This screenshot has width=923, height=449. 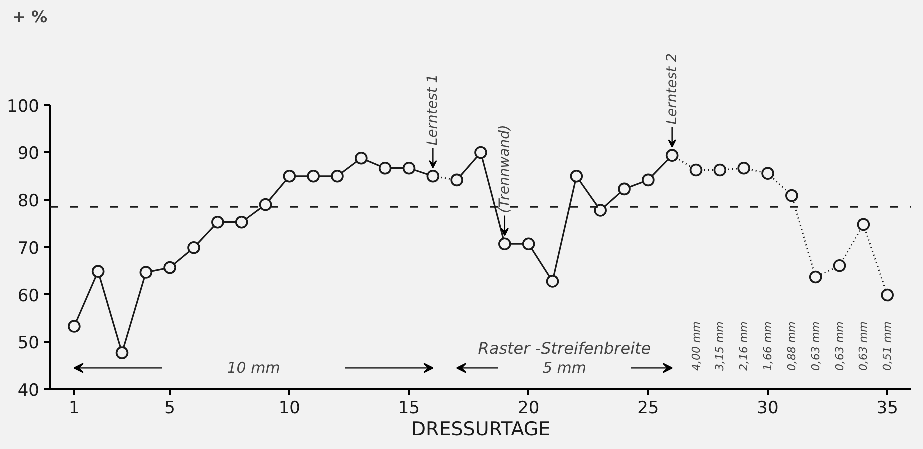 I want to click on x-tick-label: 10, so click(x=289, y=408).